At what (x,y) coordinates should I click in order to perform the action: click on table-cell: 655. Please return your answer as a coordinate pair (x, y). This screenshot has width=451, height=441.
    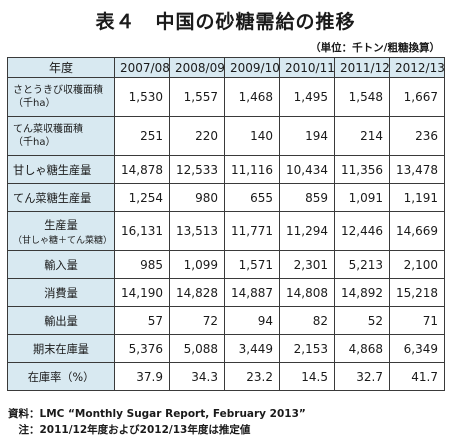
    Looking at the image, I should click on (252, 197).